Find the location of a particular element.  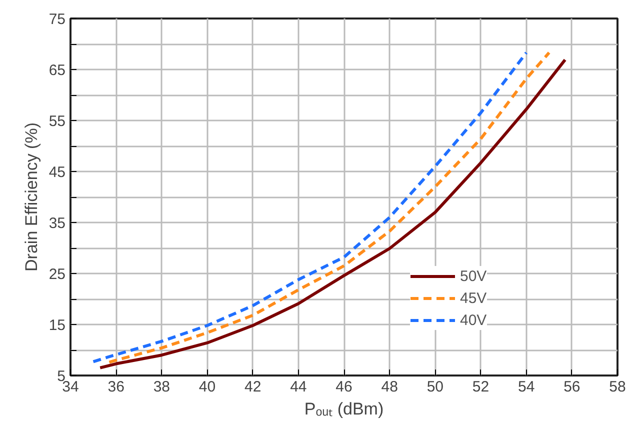

y-tick-label: 55 is located at coordinates (57, 121).